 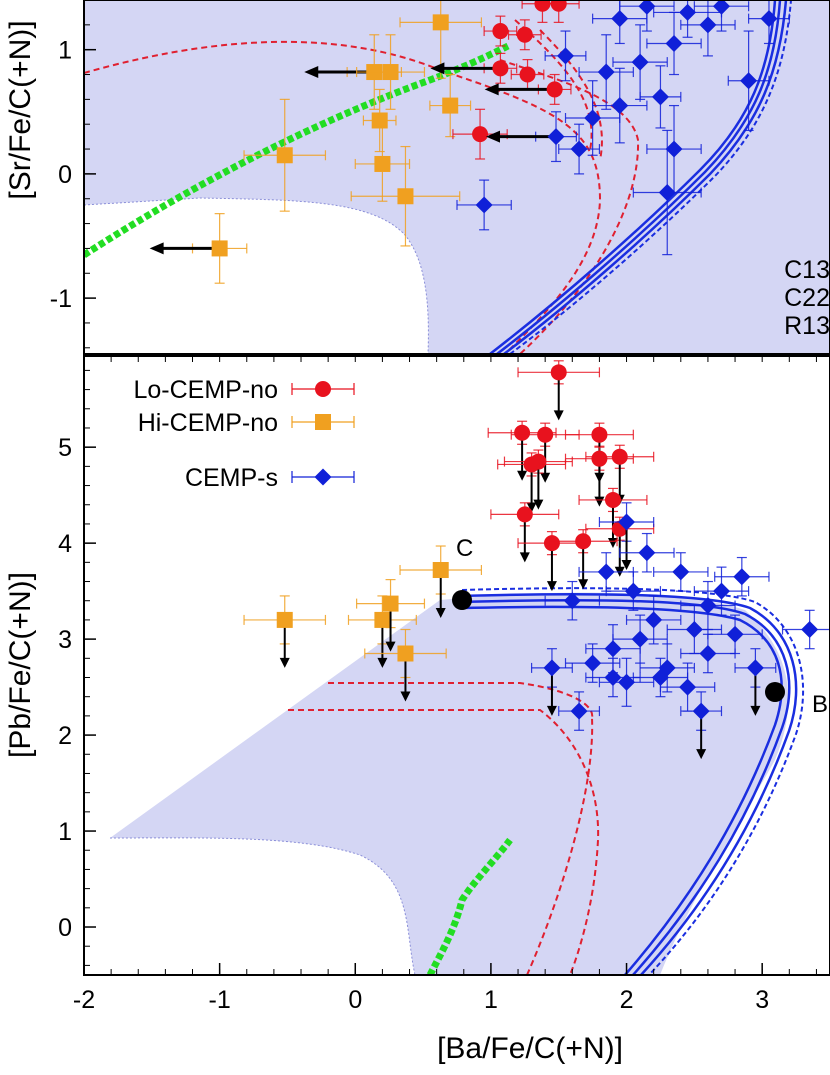 What do you see at coordinates (65, 640) in the screenshot?
I see `bottom-ytick-label: 3` at bounding box center [65, 640].